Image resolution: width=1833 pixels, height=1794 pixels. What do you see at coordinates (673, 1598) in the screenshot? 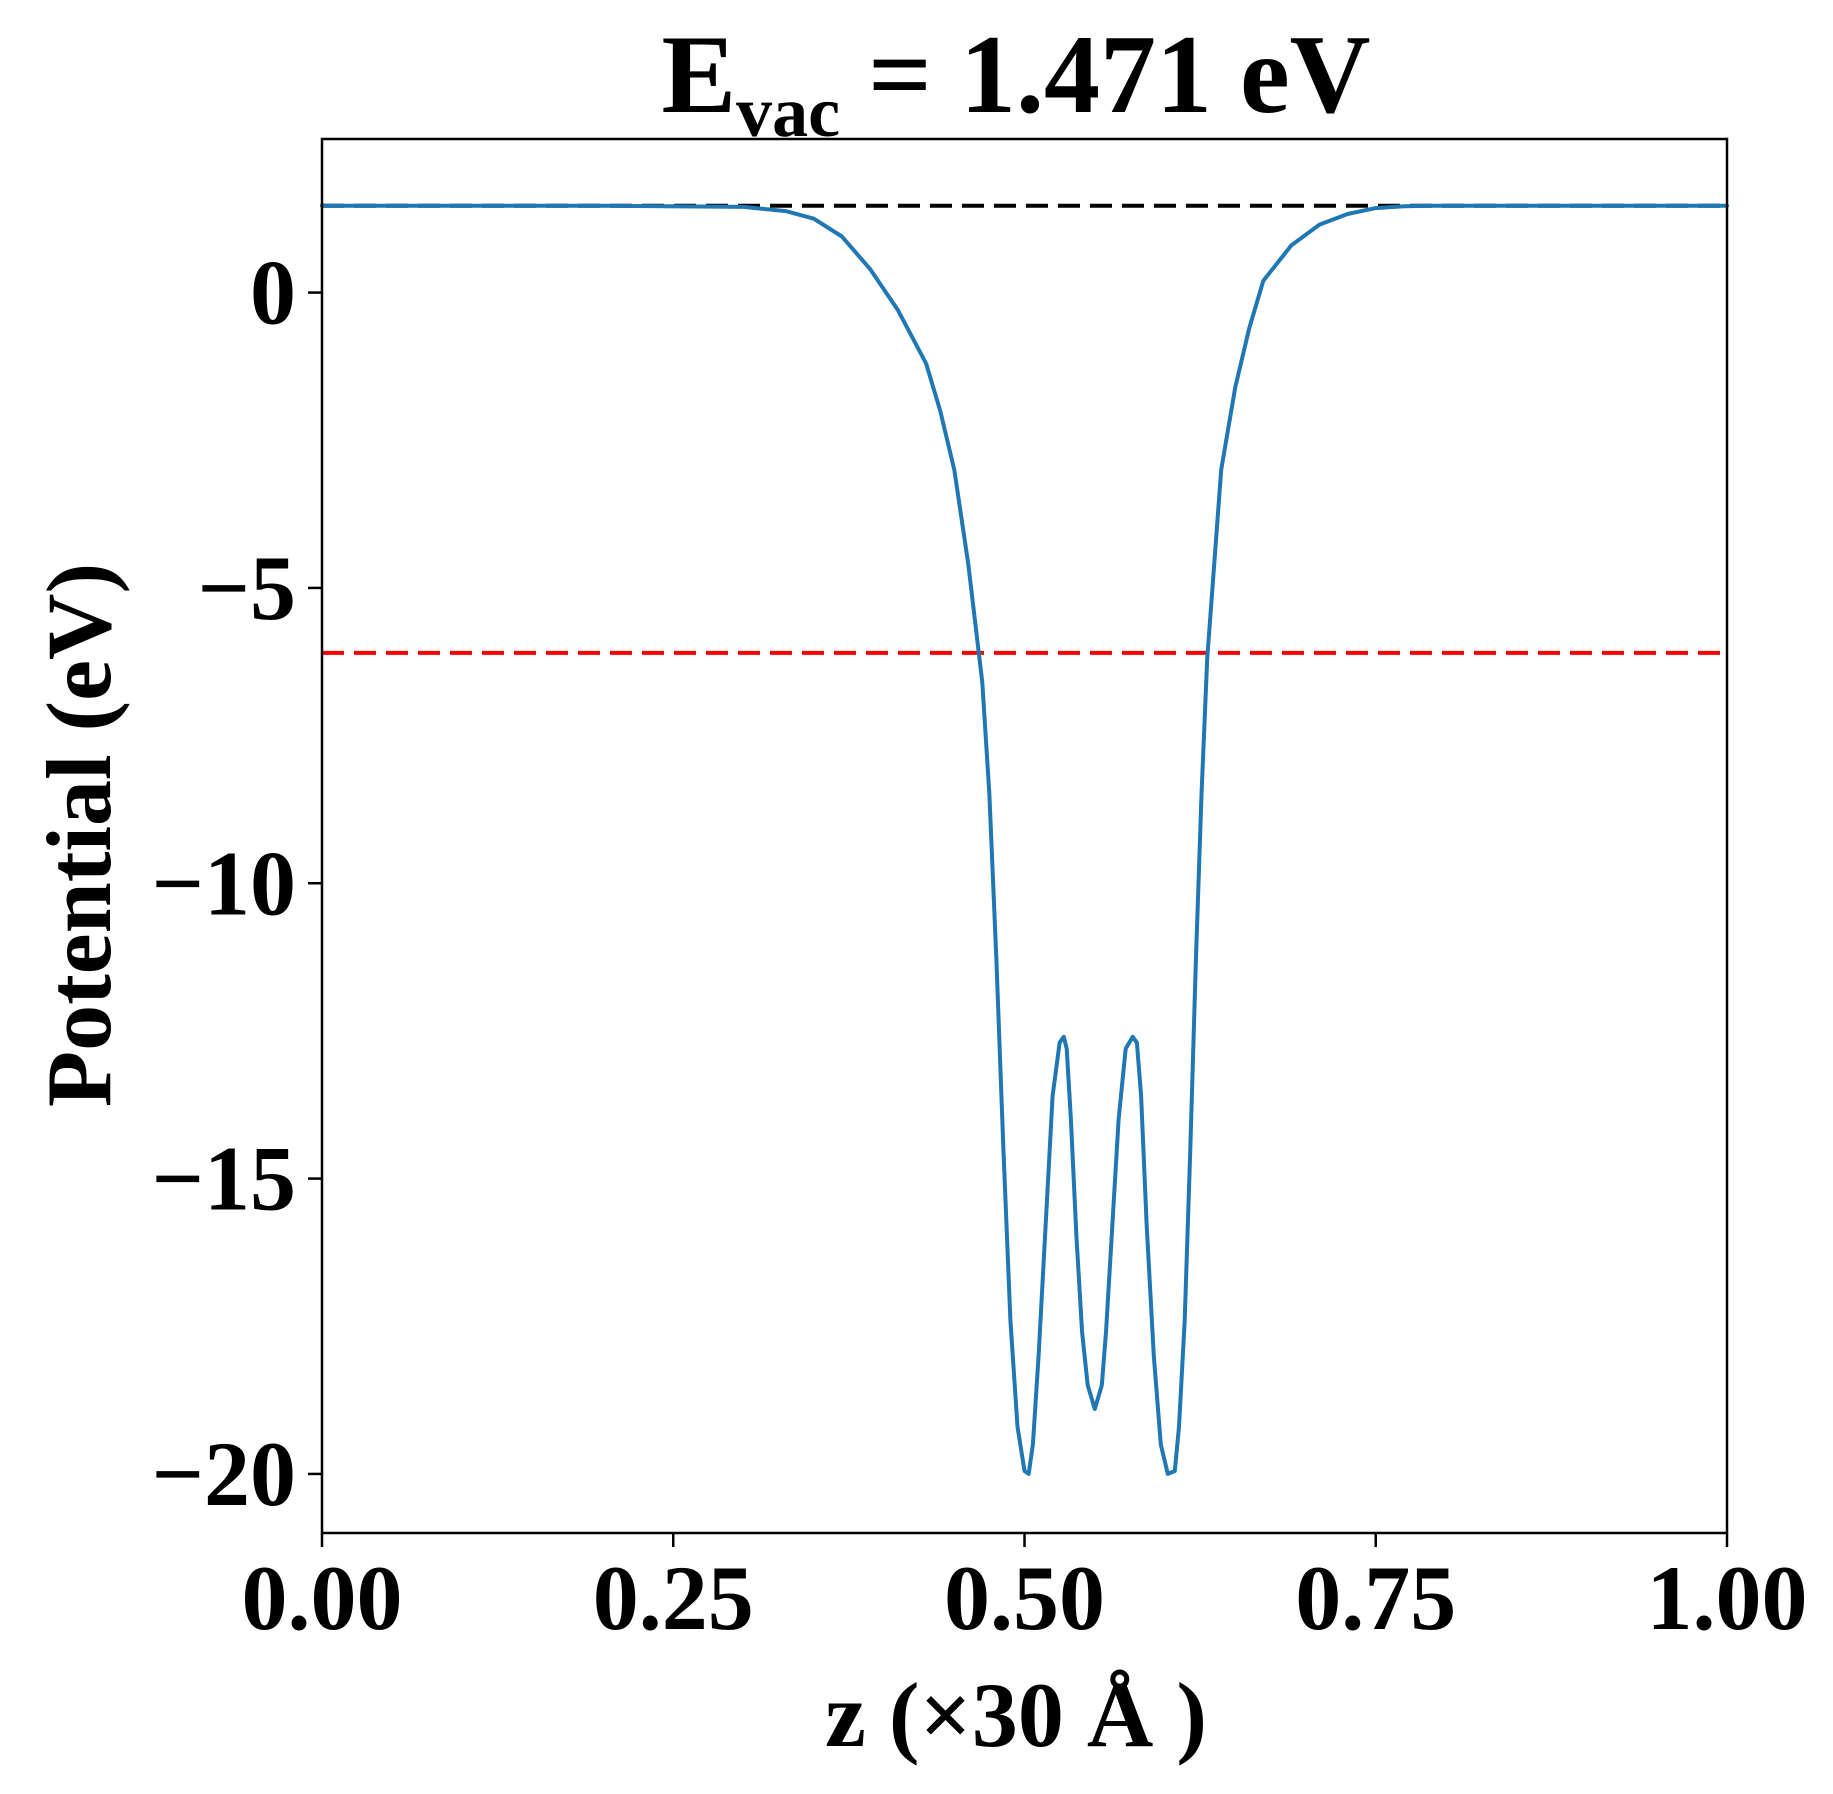
I see `x-tick-label: 0.25` at bounding box center [673, 1598].